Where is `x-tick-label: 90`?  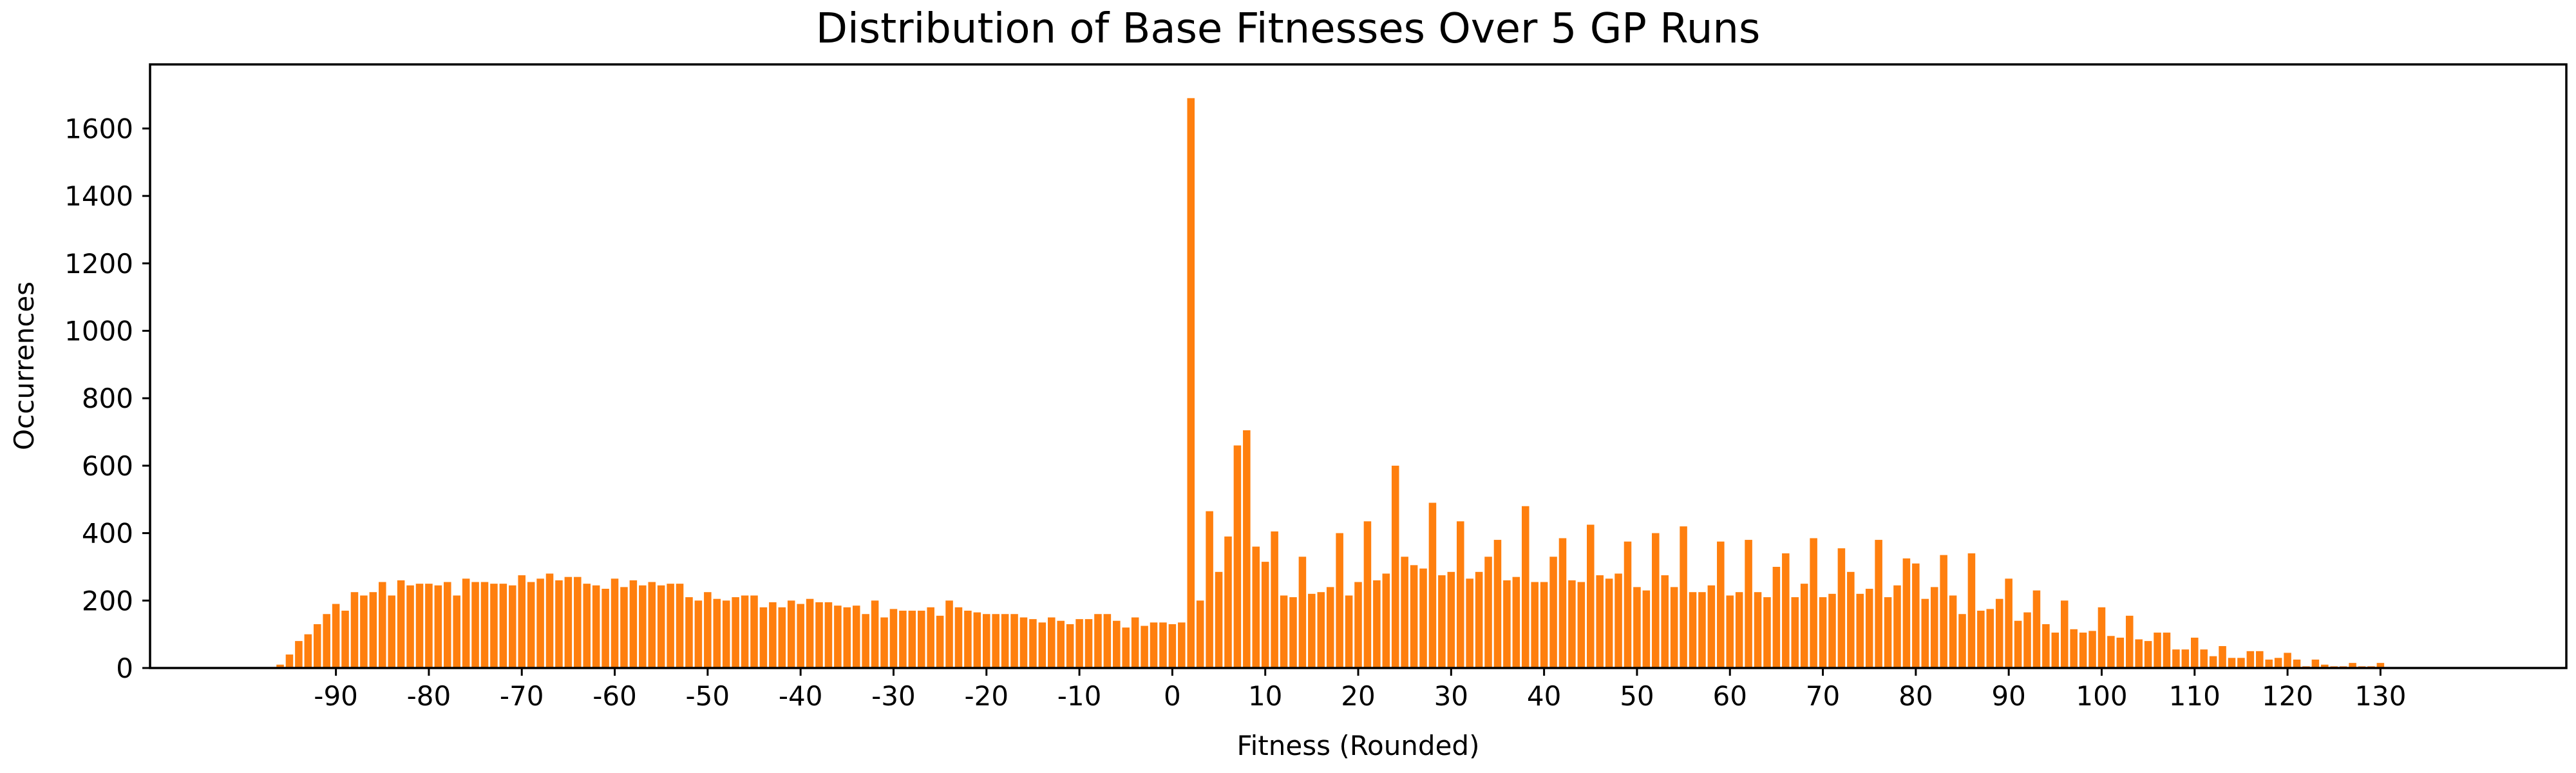
x-tick-label: 90 is located at coordinates (2008, 696).